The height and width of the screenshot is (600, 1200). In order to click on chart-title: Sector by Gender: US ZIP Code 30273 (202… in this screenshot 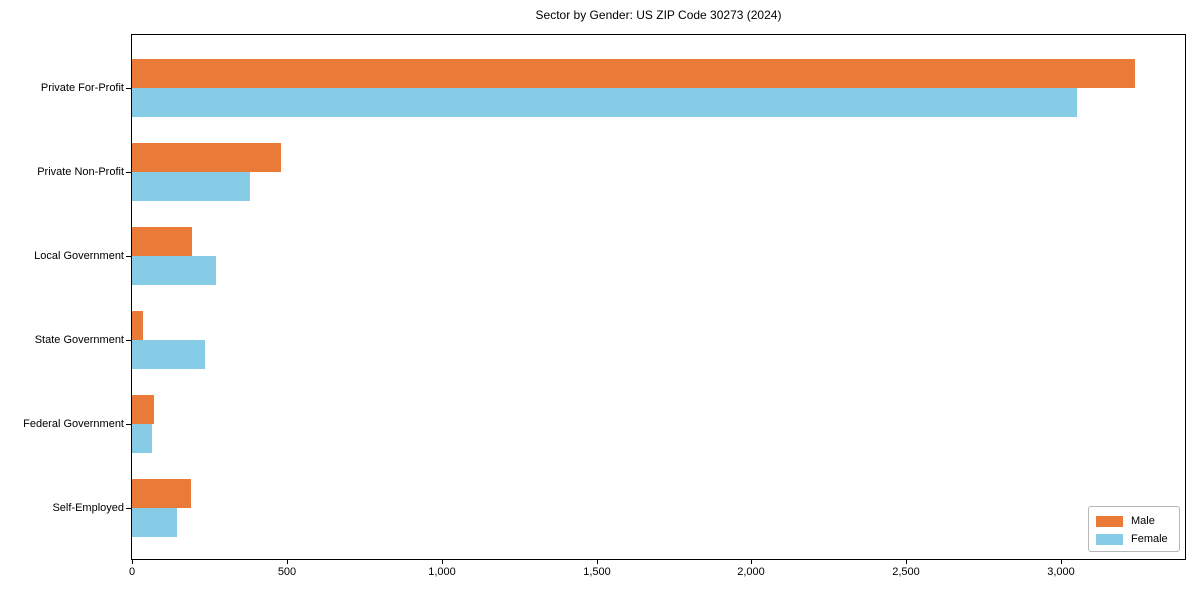, I will do `click(658, 15)`.